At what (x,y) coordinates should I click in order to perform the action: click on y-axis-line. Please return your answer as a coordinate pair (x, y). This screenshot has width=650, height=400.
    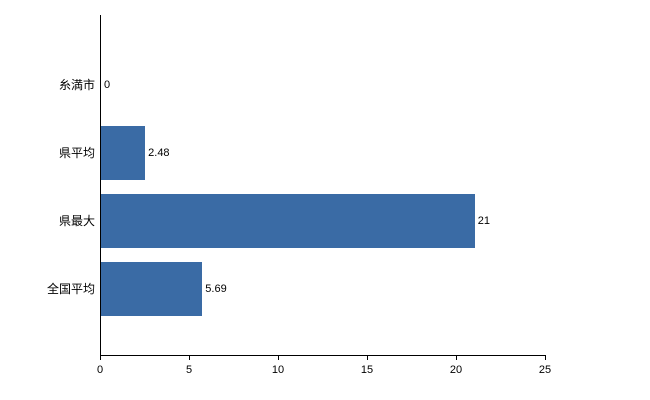
    Looking at the image, I should click on (100, 185).